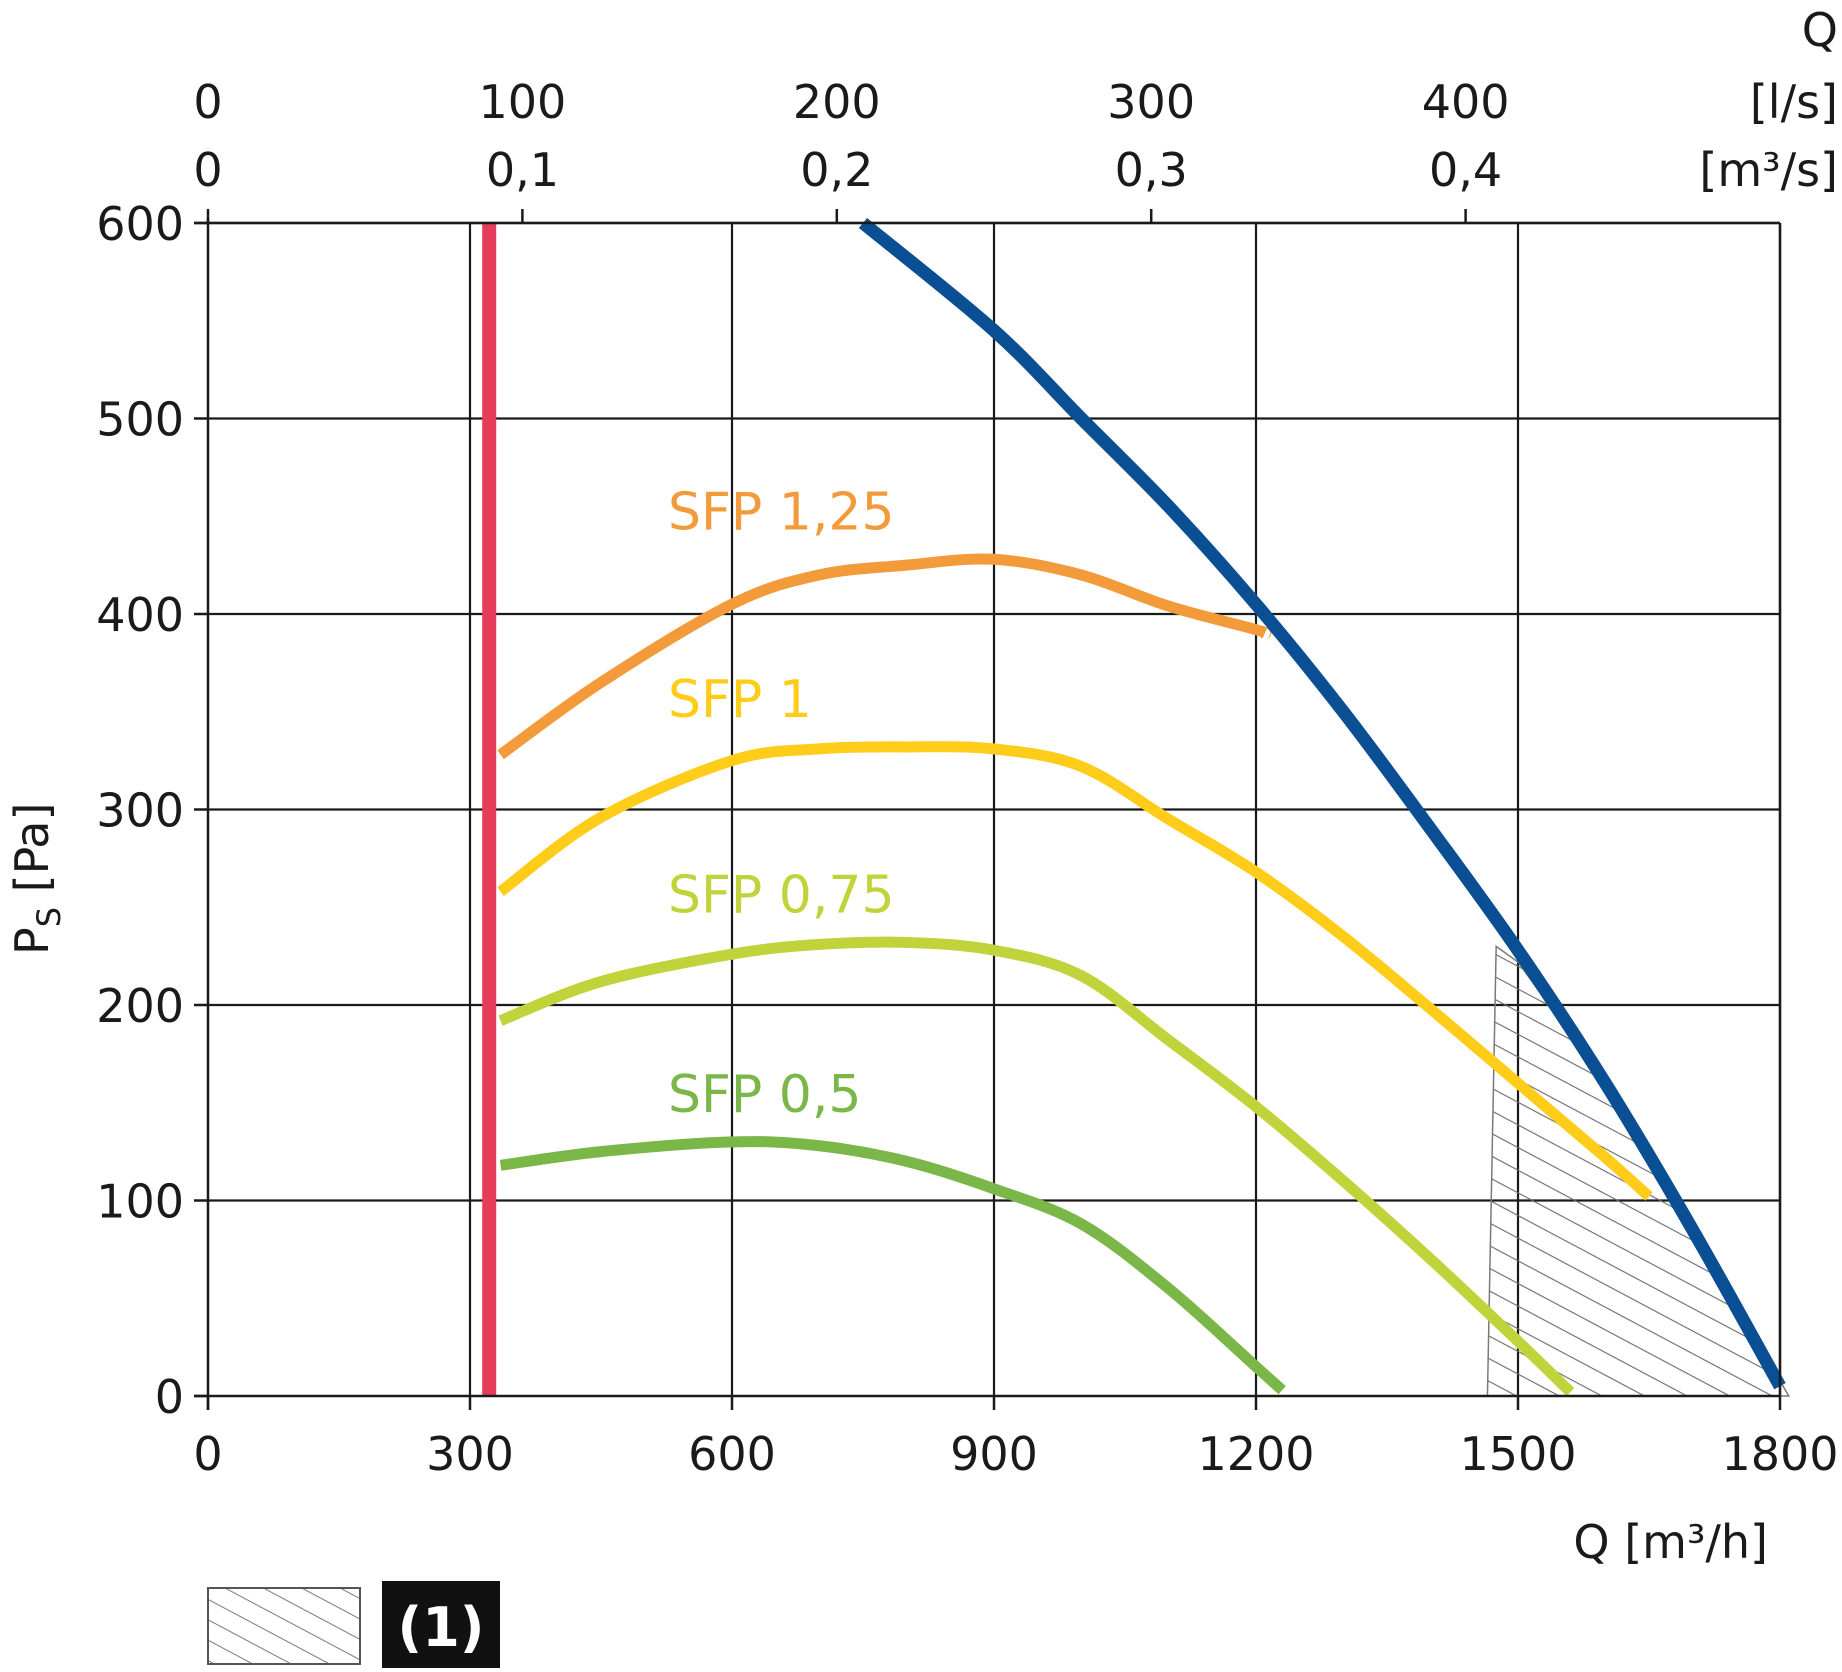 Image resolution: width=1842 pixels, height=1672 pixels. What do you see at coordinates (781, 512) in the screenshot?
I see `series-label: SFP 1,25` at bounding box center [781, 512].